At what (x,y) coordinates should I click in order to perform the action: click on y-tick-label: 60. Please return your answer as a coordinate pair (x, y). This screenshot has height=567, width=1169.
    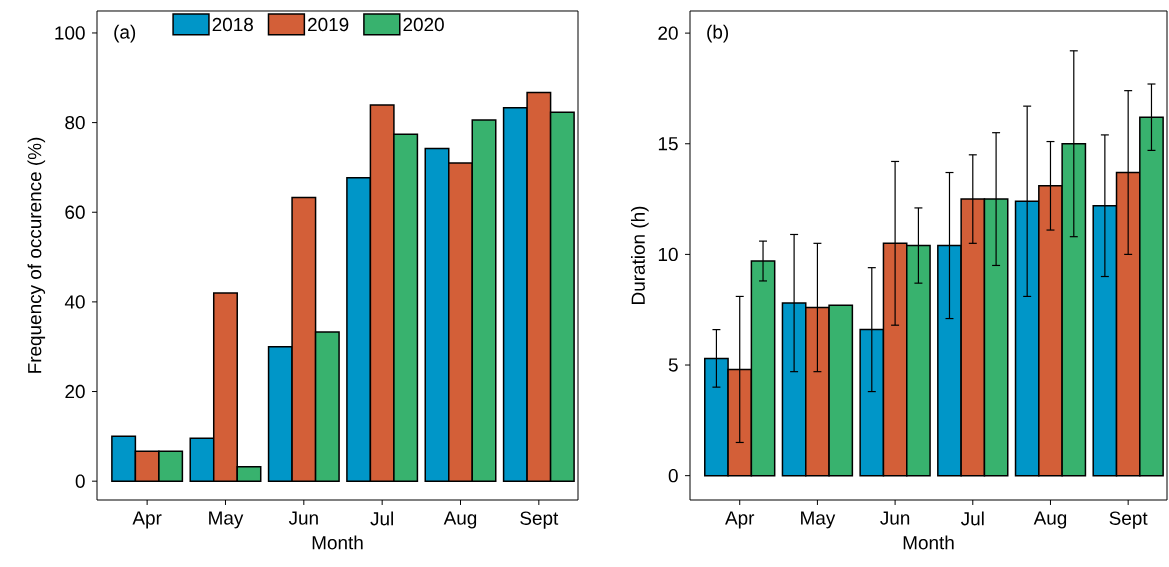
    Looking at the image, I should click on (75, 212).